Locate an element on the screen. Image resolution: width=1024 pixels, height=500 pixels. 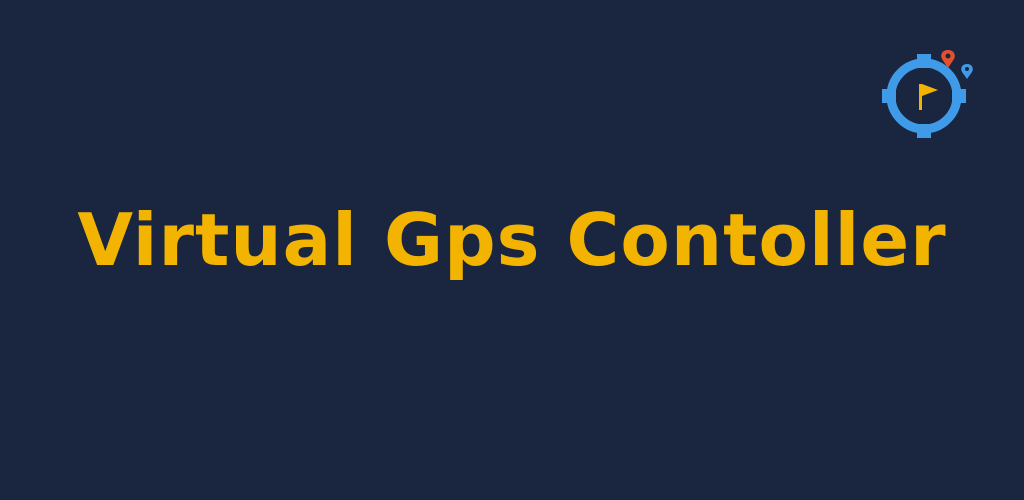
flag-icon is located at coordinates (928, 97).